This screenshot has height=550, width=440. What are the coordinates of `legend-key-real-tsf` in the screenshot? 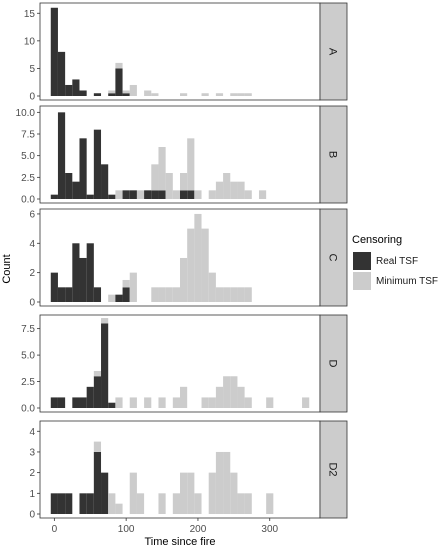 It's located at (362, 261).